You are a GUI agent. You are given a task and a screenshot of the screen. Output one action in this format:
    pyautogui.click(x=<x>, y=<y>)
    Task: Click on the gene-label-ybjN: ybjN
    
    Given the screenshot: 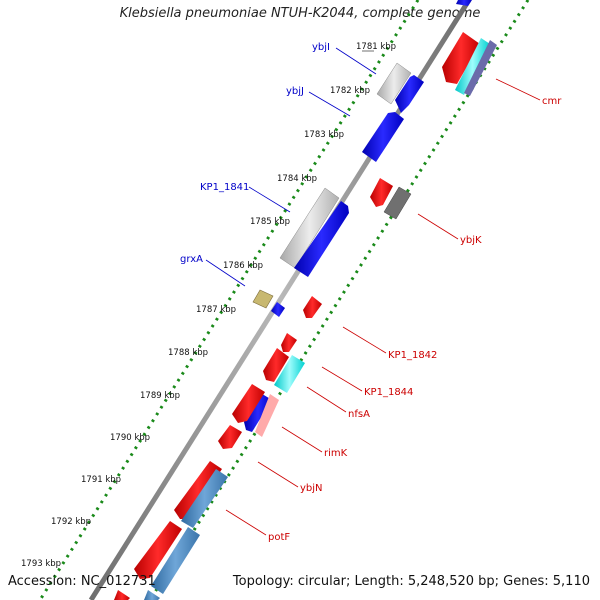 What is the action you would take?
    pyautogui.click(x=311, y=488)
    